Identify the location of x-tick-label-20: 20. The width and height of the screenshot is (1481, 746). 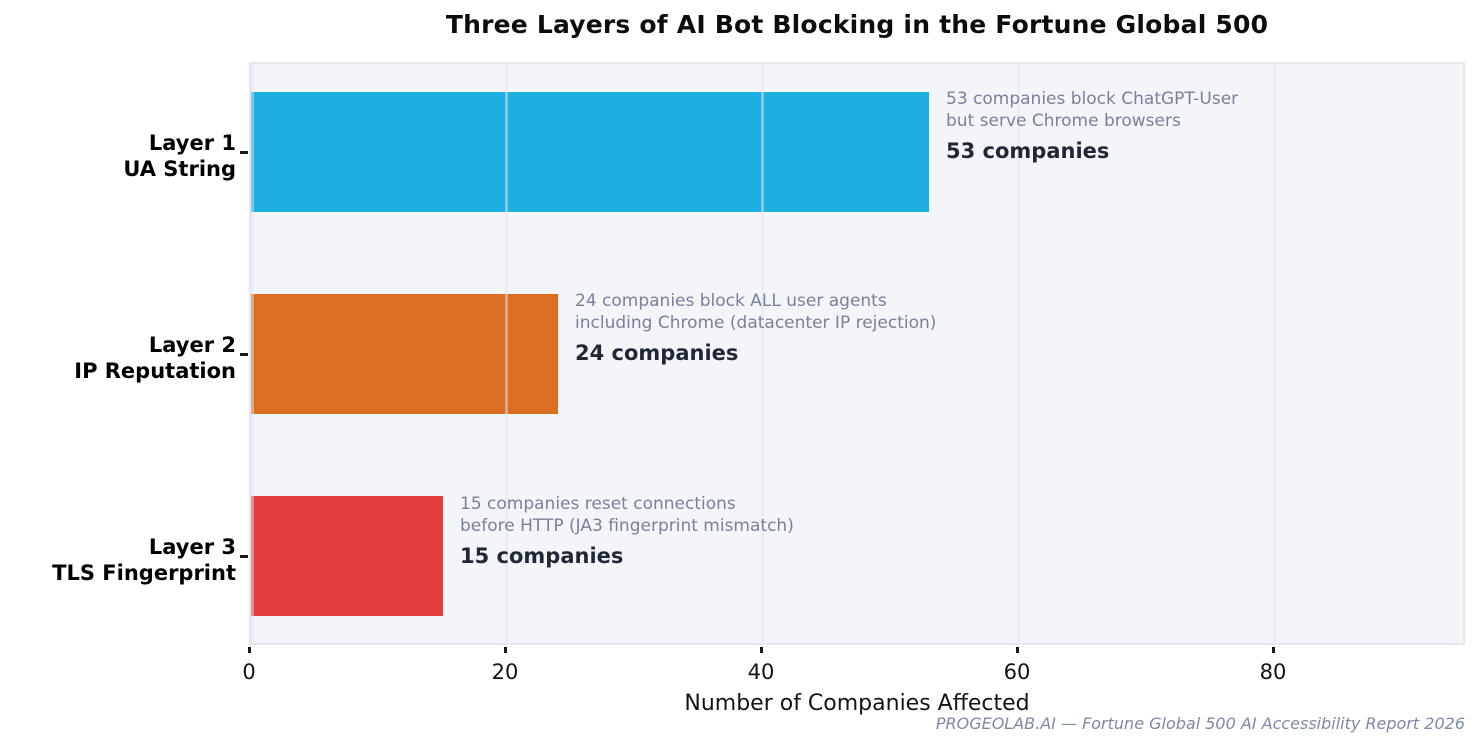
(505, 672).